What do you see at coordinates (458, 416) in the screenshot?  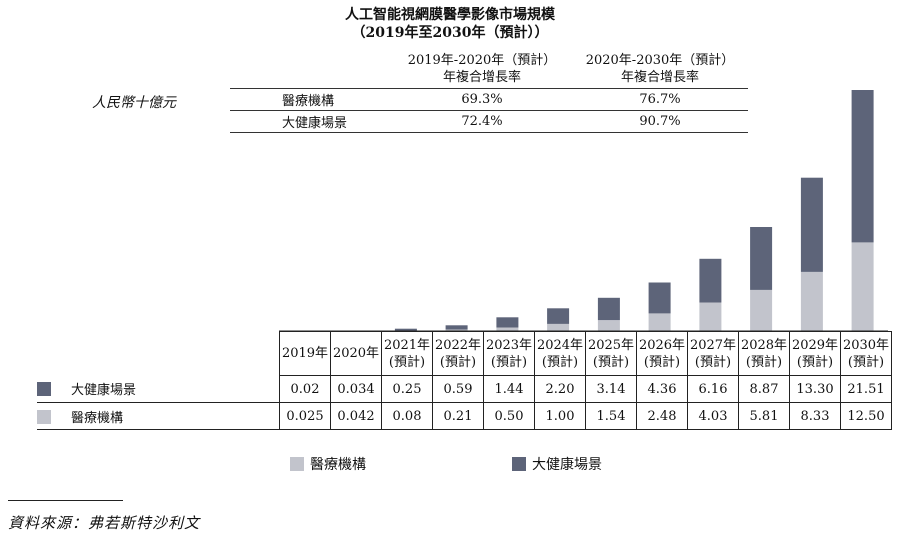 I see `data-cell-medical: 0.21` at bounding box center [458, 416].